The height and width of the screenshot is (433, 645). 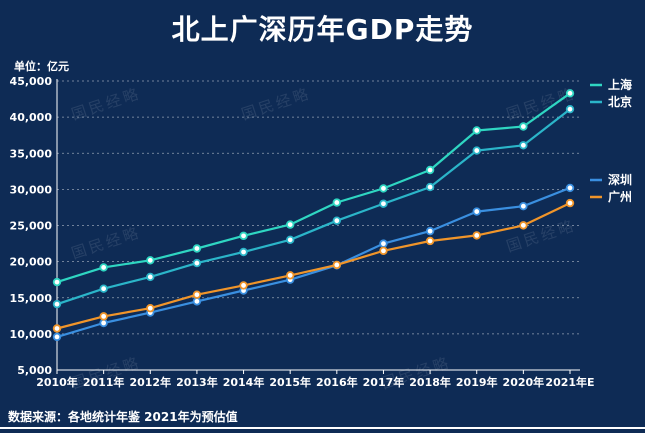 I want to click on y-tick-label: 15,000, so click(x=31, y=298).